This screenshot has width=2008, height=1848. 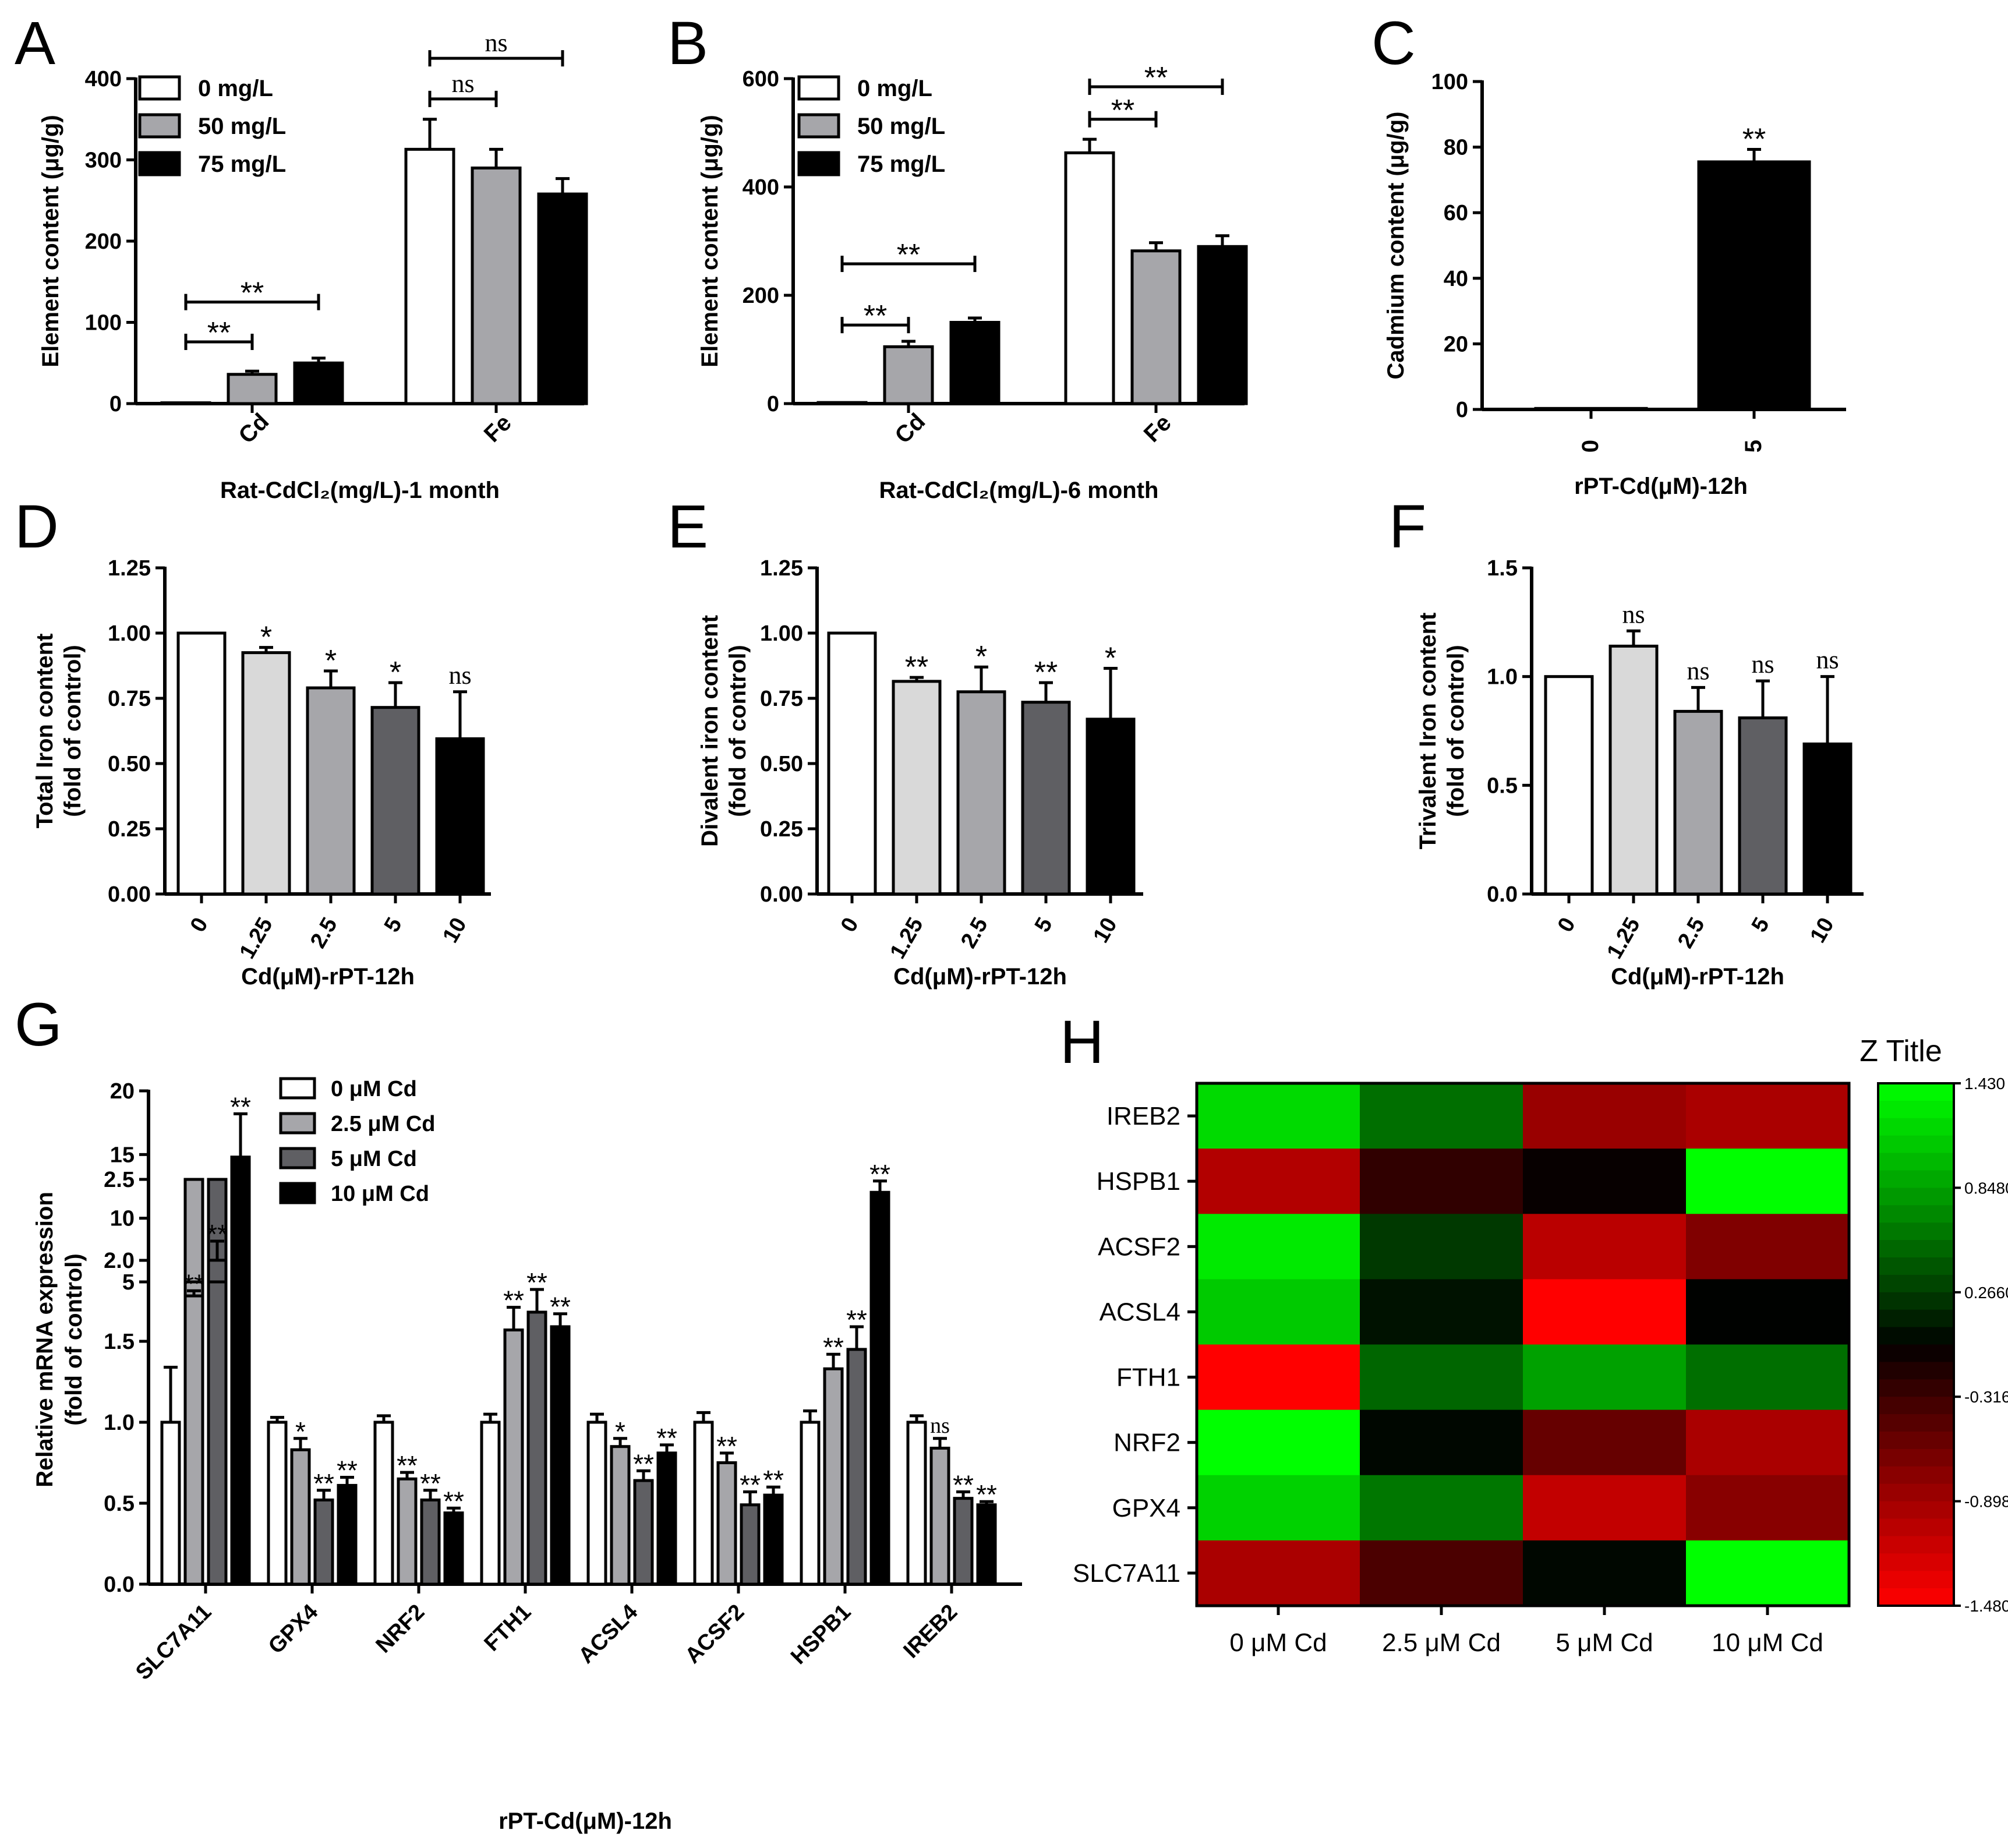 What do you see at coordinates (781, 764) in the screenshot?
I see `panel-e-y-tick-label: 0.50` at bounding box center [781, 764].